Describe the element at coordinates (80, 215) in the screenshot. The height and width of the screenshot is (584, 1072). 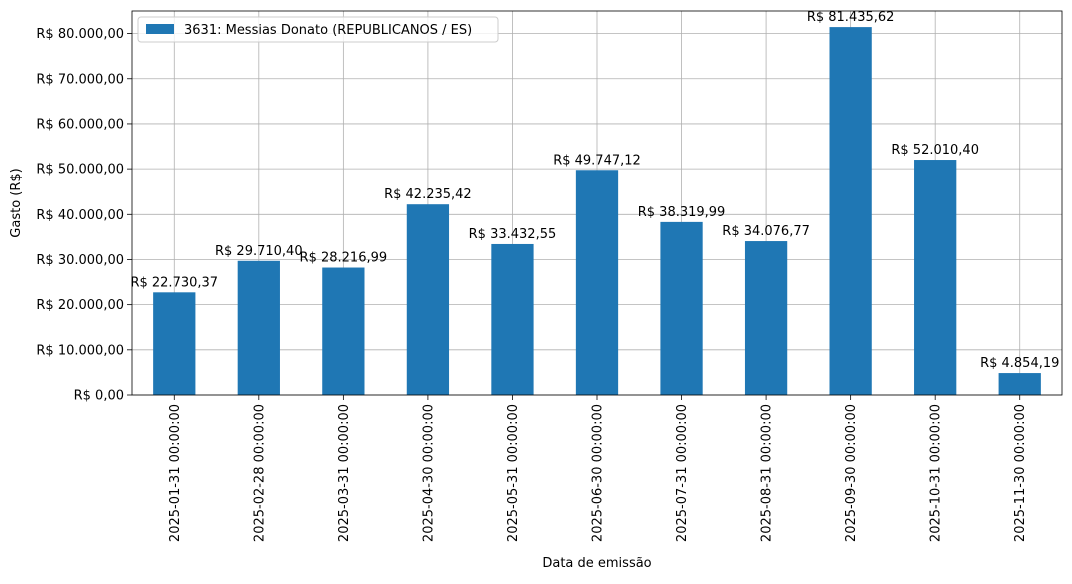
I see `y-tick-label: R$ 40.000,00` at that location.